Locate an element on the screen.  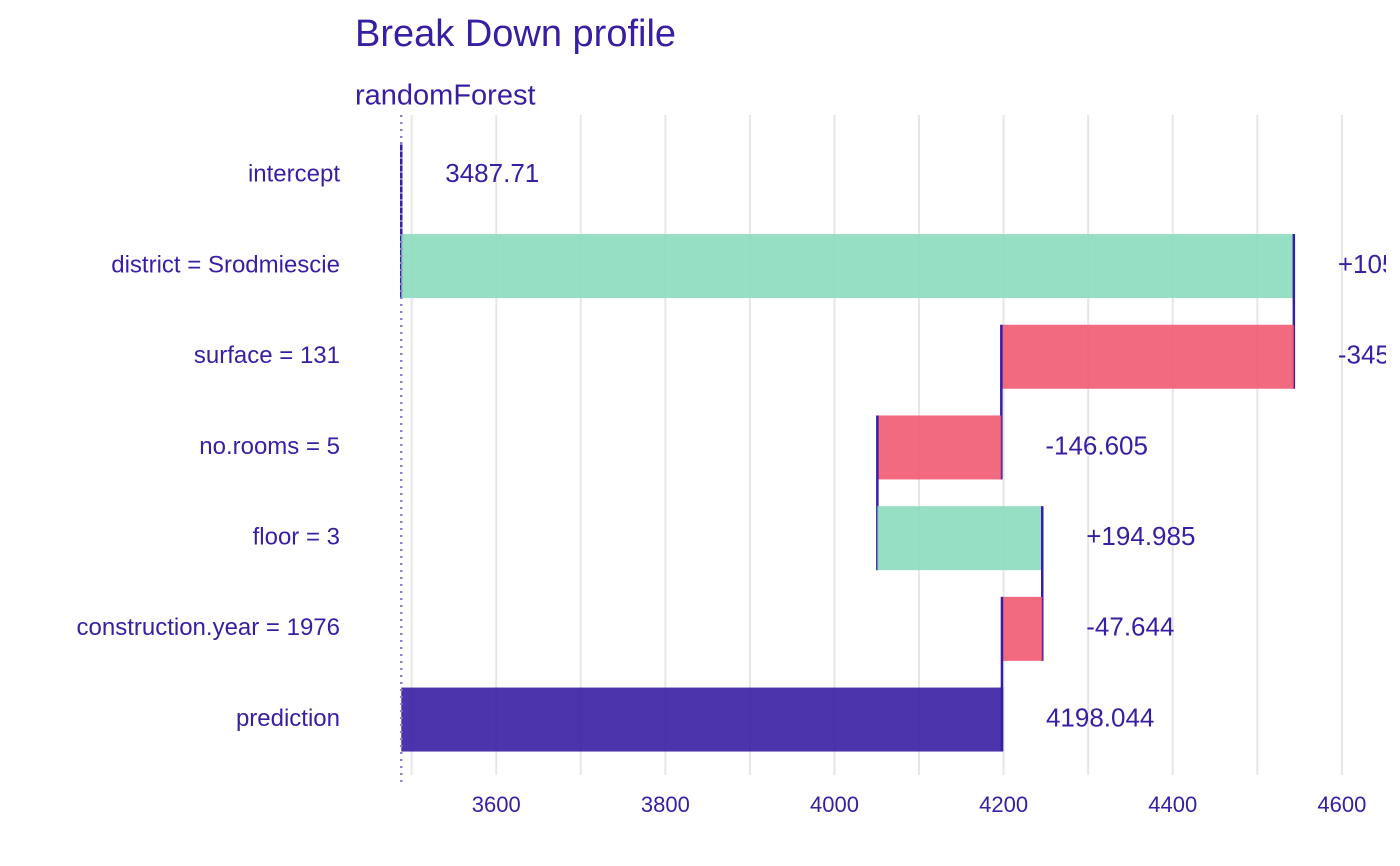
category-label: prediction is located at coordinates (288, 718).